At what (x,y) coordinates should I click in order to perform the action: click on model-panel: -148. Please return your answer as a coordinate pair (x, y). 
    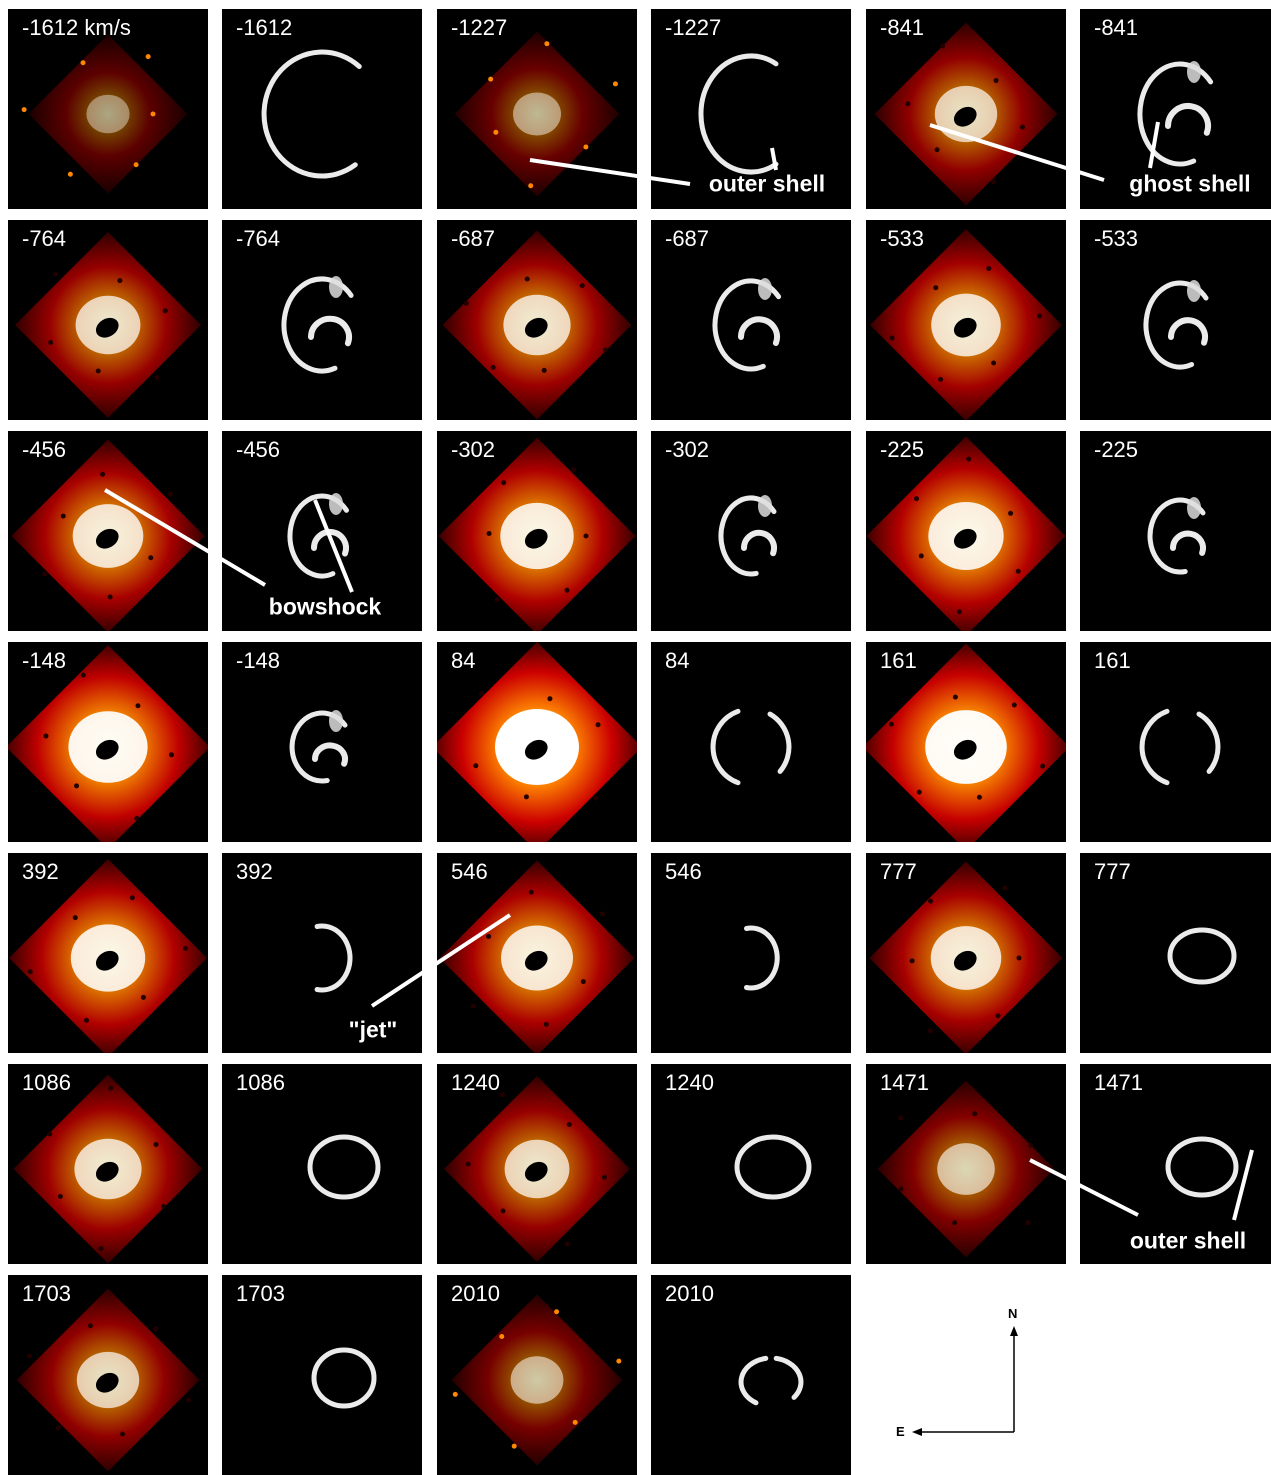
    Looking at the image, I should click on (322, 742).